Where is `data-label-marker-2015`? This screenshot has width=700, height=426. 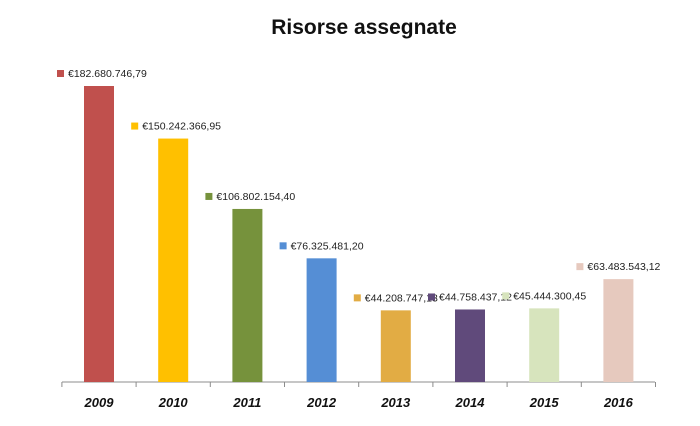
data-label-marker-2015 is located at coordinates (506, 296).